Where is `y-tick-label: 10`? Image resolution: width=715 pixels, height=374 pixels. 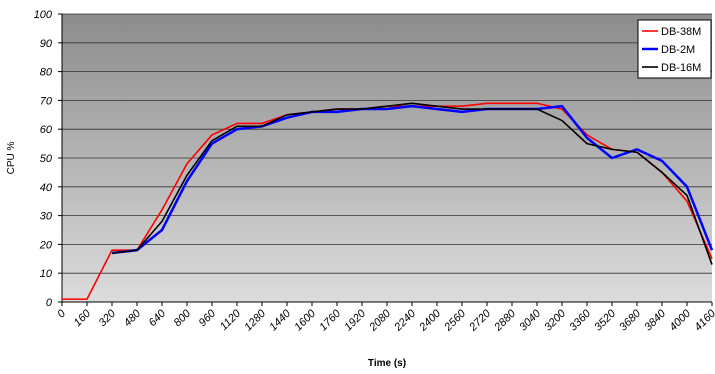
y-tick-label: 10 is located at coordinates (46, 274).